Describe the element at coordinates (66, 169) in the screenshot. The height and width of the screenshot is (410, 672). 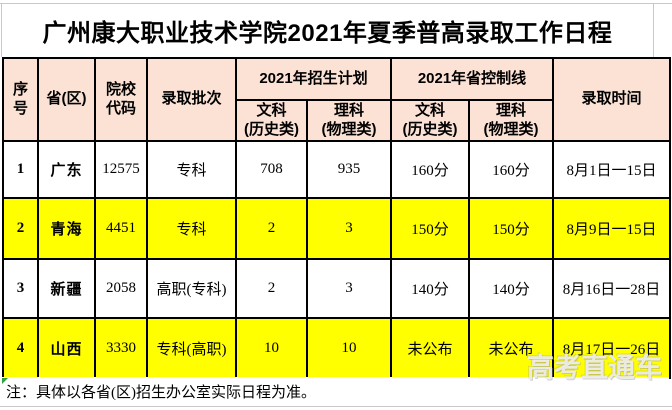
I see `cell-province: 广东` at that location.